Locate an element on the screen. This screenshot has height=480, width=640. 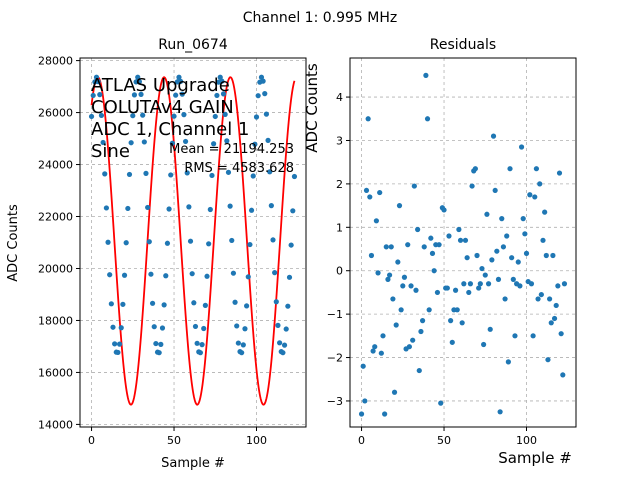
annotation-line-2: COLUTAv4 GAIN is located at coordinates (162, 107).